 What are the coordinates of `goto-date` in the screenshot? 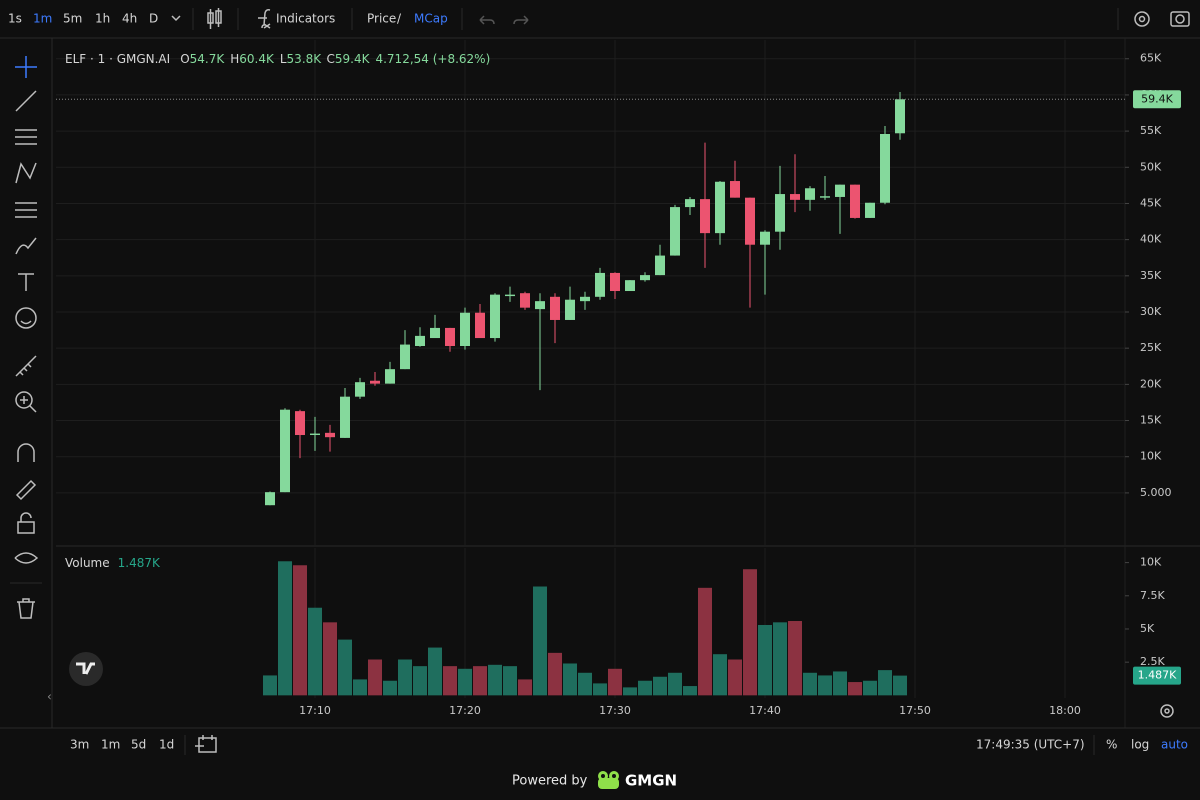 It's located at (206, 744).